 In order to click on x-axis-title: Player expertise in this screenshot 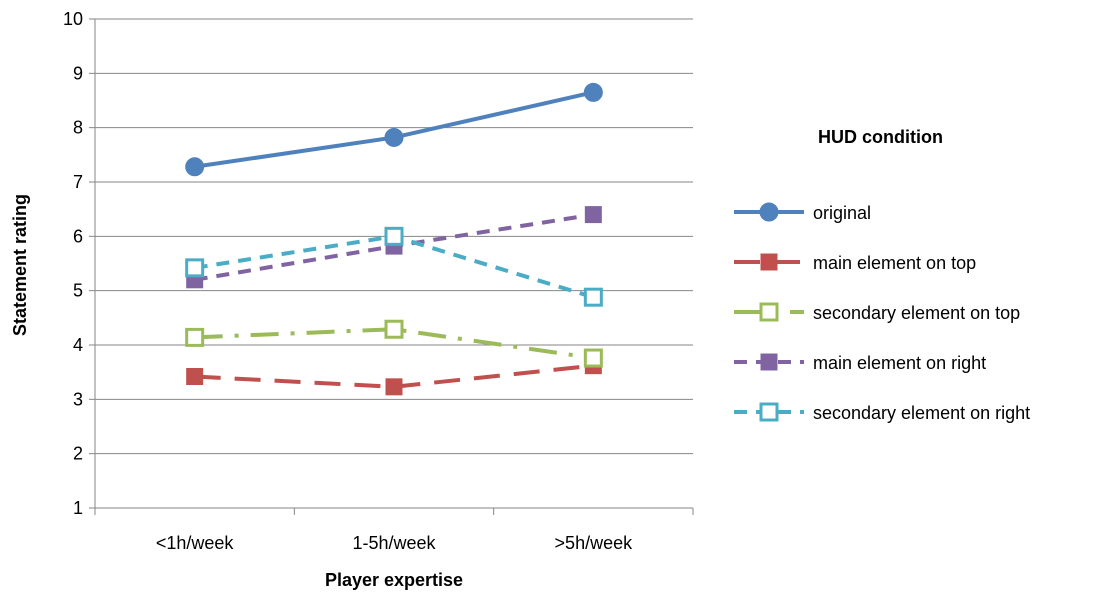, I will do `click(394, 580)`.